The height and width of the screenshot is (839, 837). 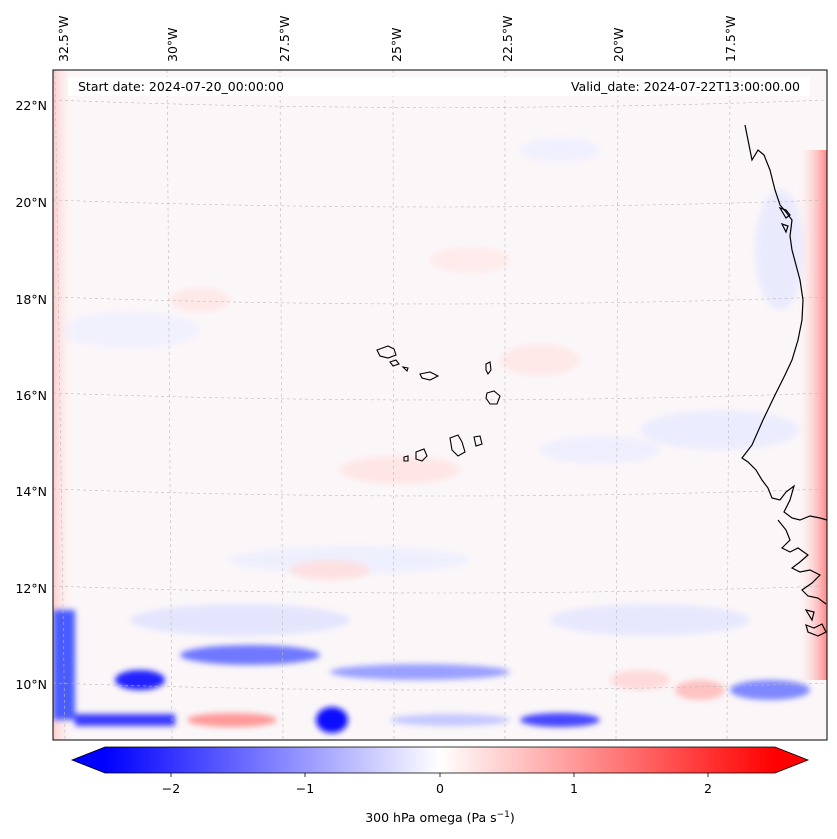 What do you see at coordinates (31, 588) in the screenshot?
I see `lat-label: 12°N` at bounding box center [31, 588].